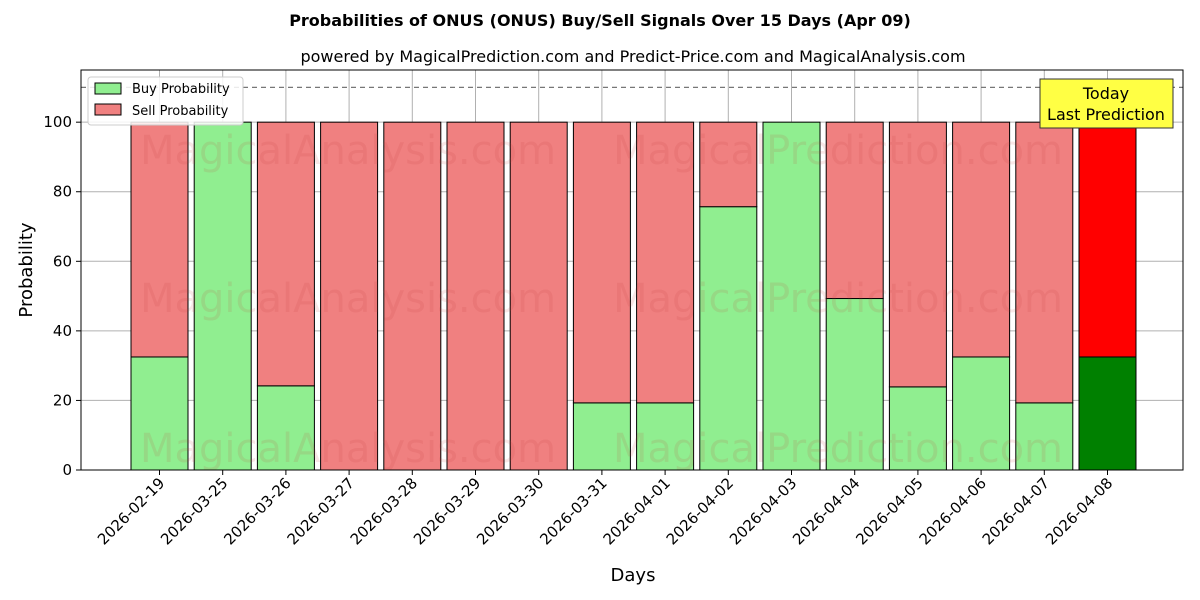 This screenshot has height=600, width=1200. Describe the element at coordinates (257, 511) in the screenshot. I see `x-tick-label: 2026-03-26` at that location.